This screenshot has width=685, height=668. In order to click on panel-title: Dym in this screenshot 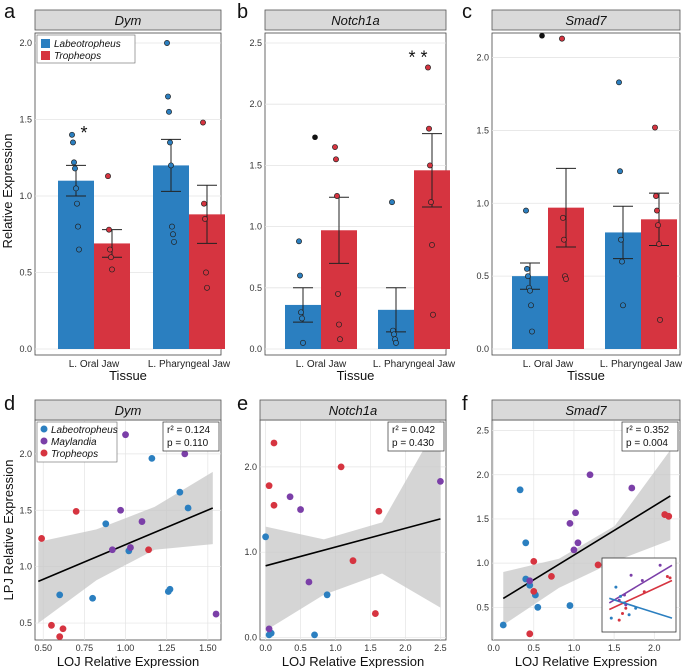, I will do `click(128, 410)`.